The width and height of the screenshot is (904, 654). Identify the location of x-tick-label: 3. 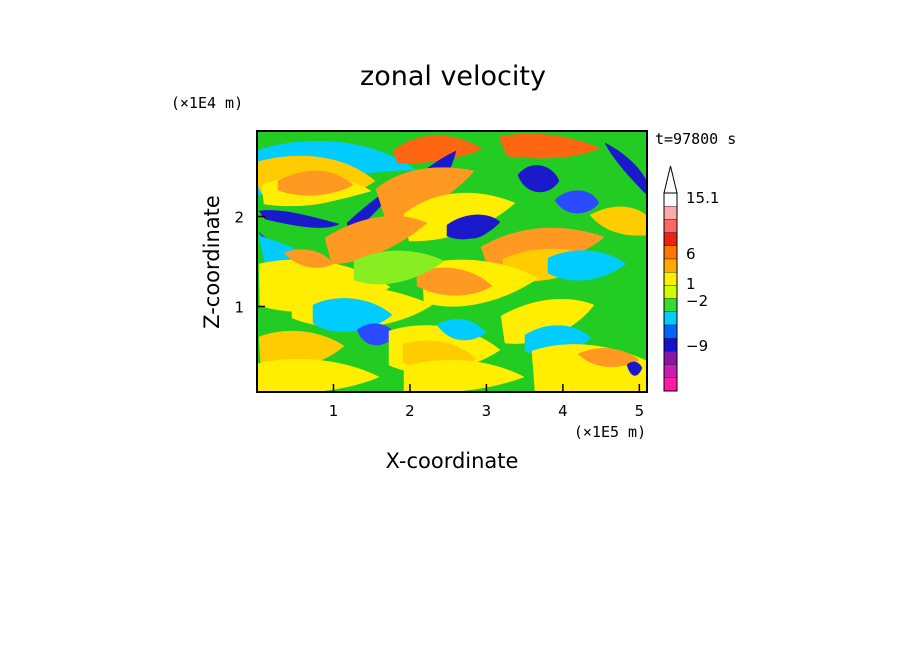
(487, 411).